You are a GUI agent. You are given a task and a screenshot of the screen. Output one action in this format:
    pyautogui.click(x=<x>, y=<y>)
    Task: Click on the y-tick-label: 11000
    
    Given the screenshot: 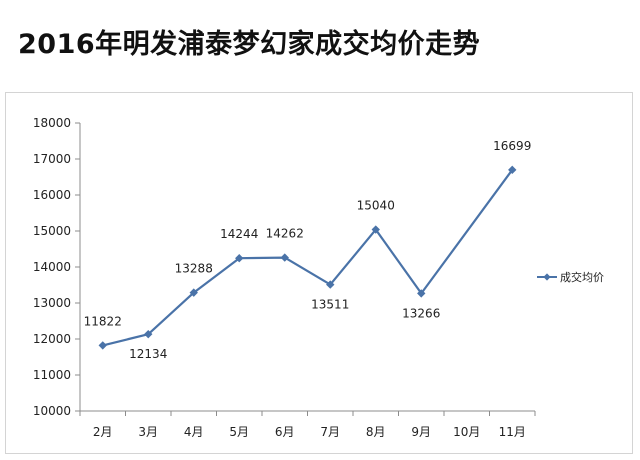 What is the action you would take?
    pyautogui.click(x=52, y=375)
    